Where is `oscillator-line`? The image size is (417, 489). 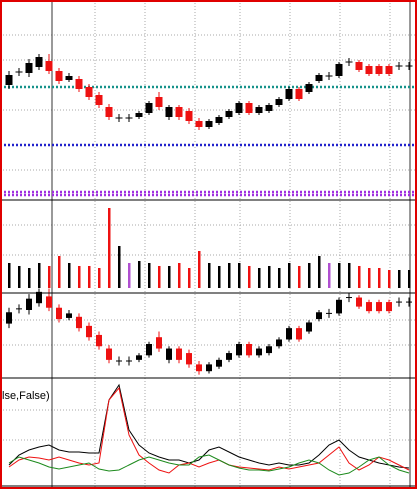 oscillator-line is located at coordinates (209, 465).